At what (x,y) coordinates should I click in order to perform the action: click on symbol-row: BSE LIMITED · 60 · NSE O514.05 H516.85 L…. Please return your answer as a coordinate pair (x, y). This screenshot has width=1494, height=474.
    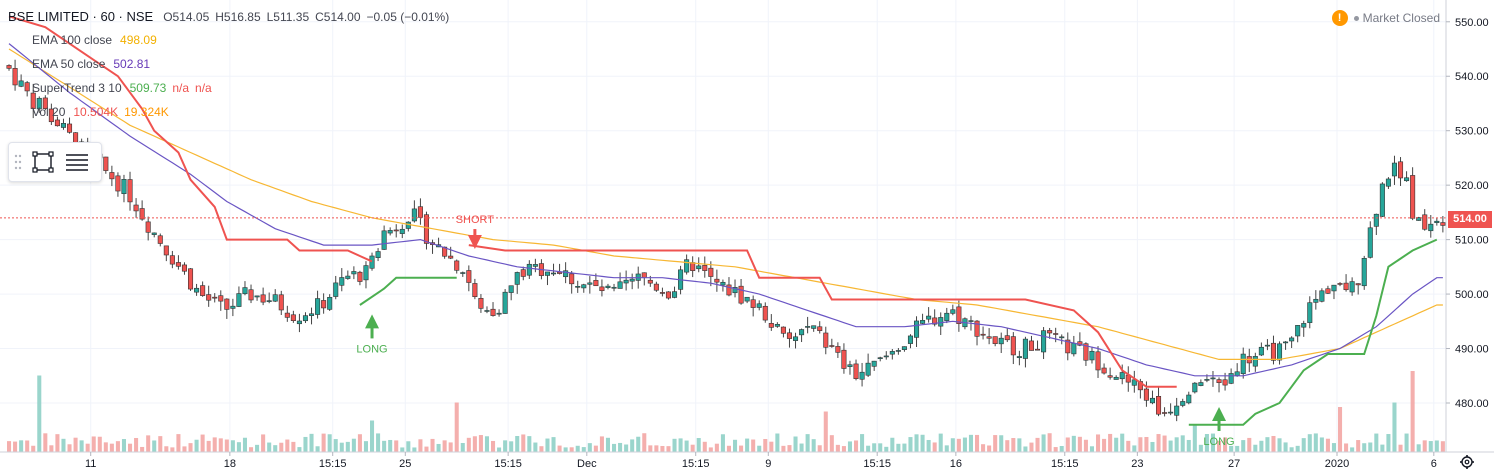
    Looking at the image, I should click on (231, 17).